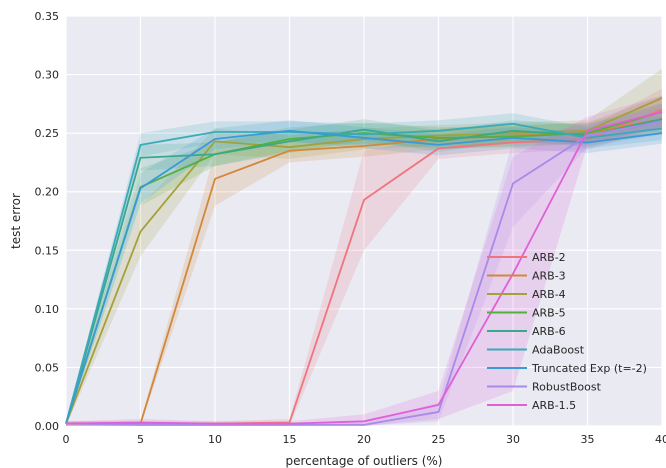 The width and height of the screenshot is (666, 468). What do you see at coordinates (513, 439) in the screenshot?
I see `x-tick-label: 30` at bounding box center [513, 439].